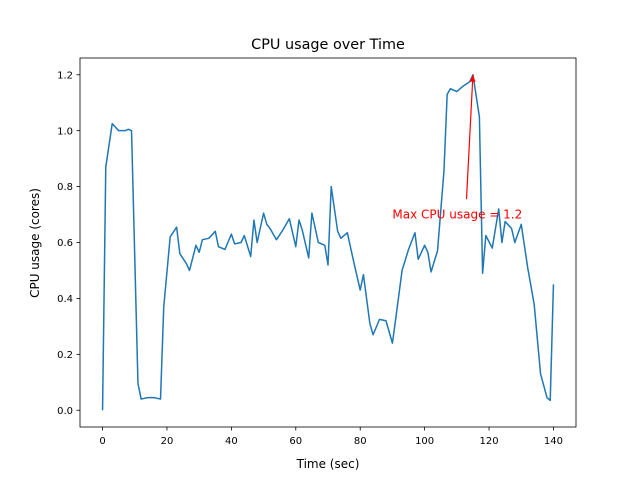 The height and width of the screenshot is (480, 640). Describe the element at coordinates (65, 187) in the screenshot. I see `y-tick-label: 0.8` at that location.